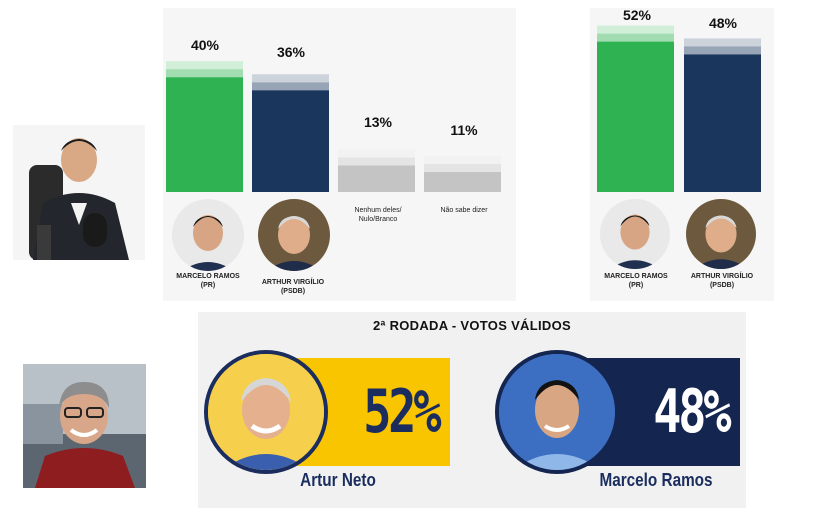 The height and width of the screenshot is (522, 823). What do you see at coordinates (723, 23) in the screenshot?
I see `data-label-arthur-2: 48%` at bounding box center [723, 23].